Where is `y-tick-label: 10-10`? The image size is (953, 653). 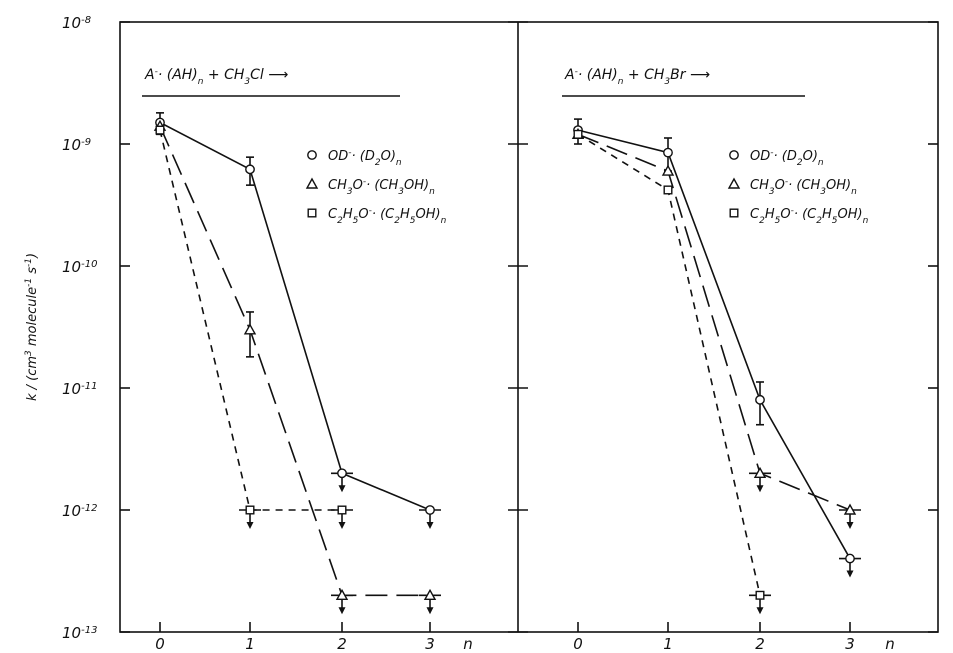
y-tick-label: 10-10 is located at coordinates (79, 267).